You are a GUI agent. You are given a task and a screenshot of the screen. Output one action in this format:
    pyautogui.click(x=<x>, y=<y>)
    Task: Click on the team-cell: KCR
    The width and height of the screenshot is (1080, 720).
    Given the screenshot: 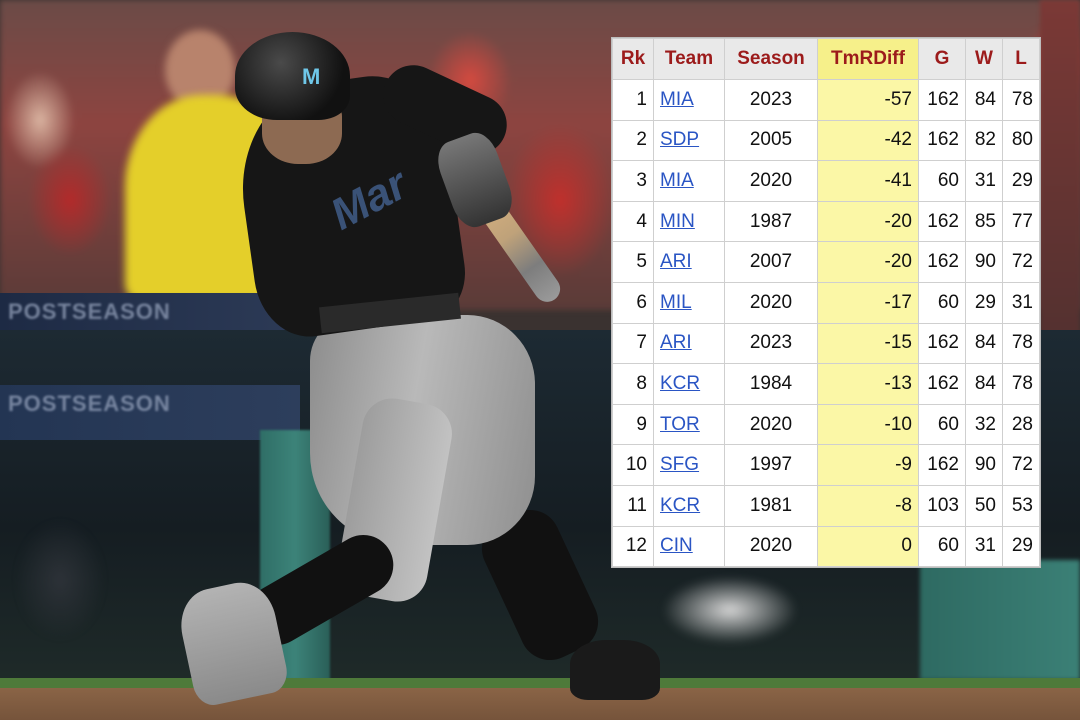 What is the action you would take?
    pyautogui.click(x=689, y=505)
    